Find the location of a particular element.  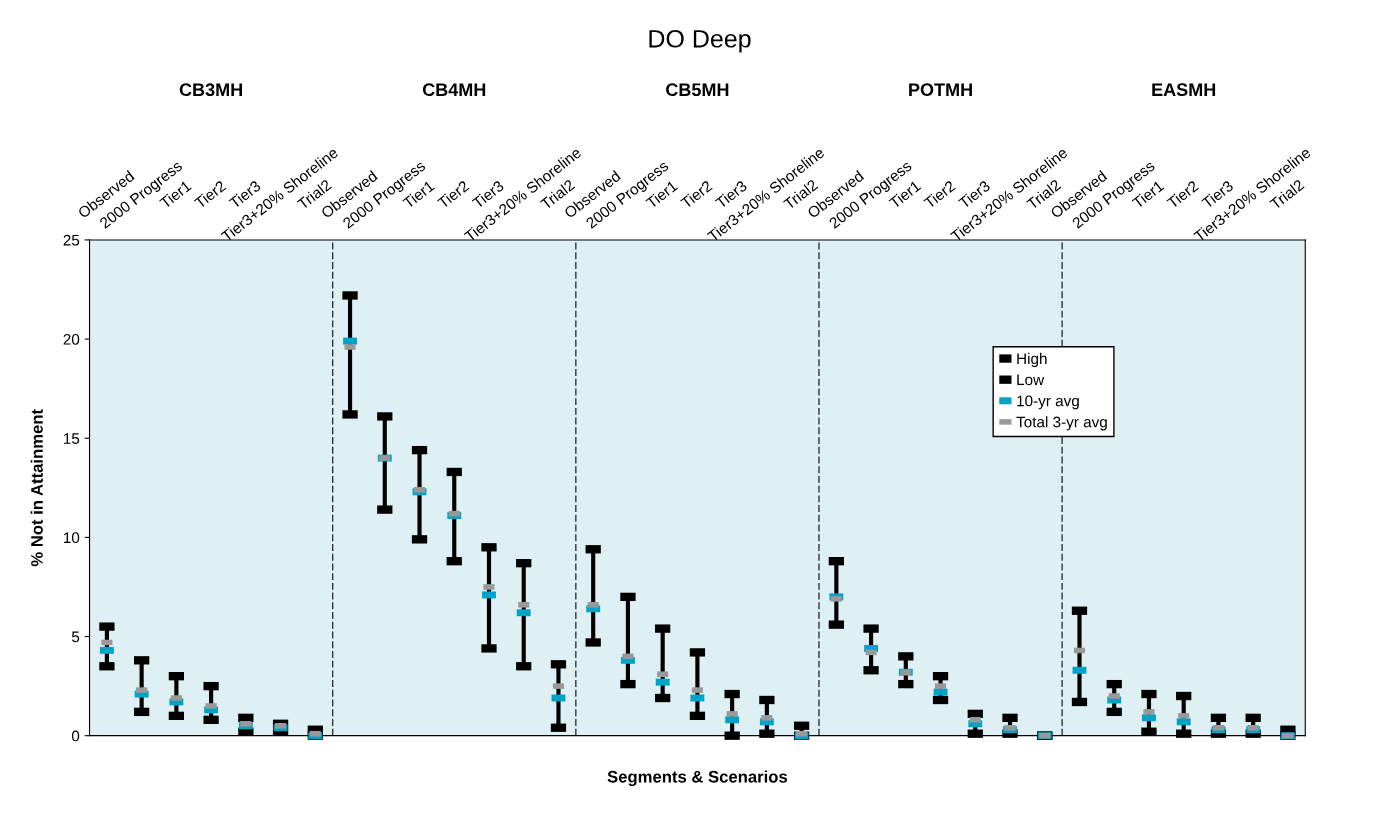

legend-label: Low is located at coordinates (1031, 380).